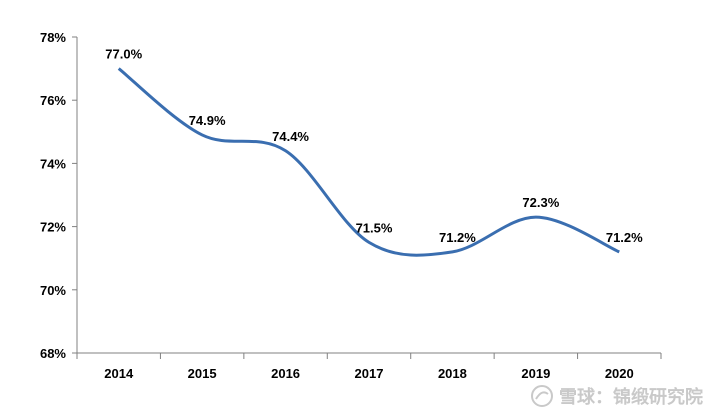 The height and width of the screenshot is (415, 717). I want to click on data-label: 77.0%, so click(123, 54).